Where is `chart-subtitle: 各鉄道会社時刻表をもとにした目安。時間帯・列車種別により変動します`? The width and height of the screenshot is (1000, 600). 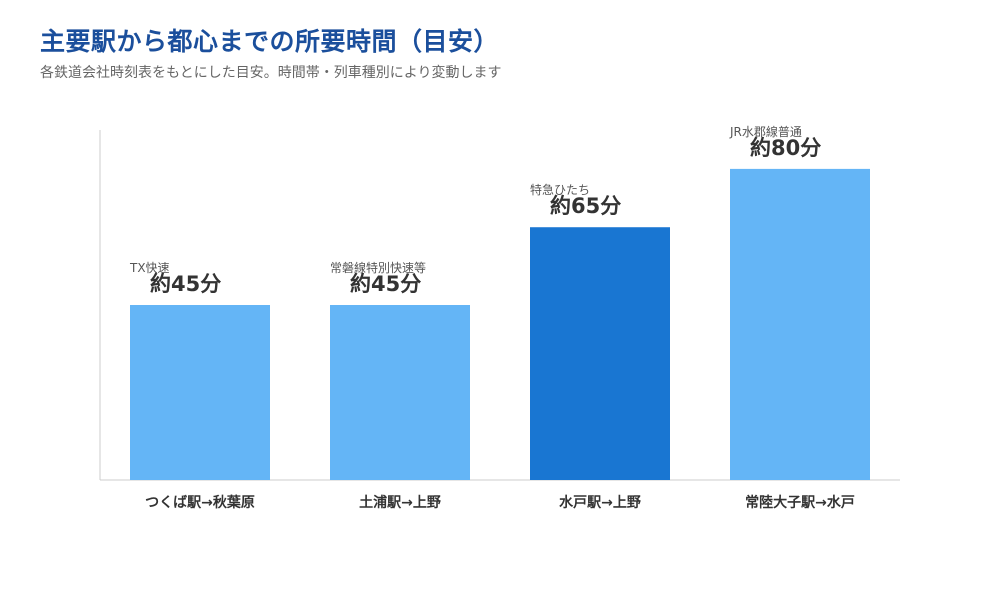 chart-subtitle: 各鉄道会社時刻表をもとにした目安。時間帯・列車種別により変動します is located at coordinates (271, 73).